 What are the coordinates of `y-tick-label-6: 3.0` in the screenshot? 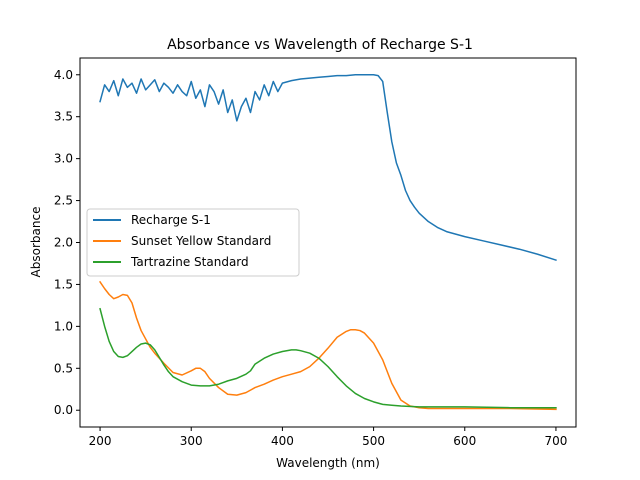 It's located at (63, 159).